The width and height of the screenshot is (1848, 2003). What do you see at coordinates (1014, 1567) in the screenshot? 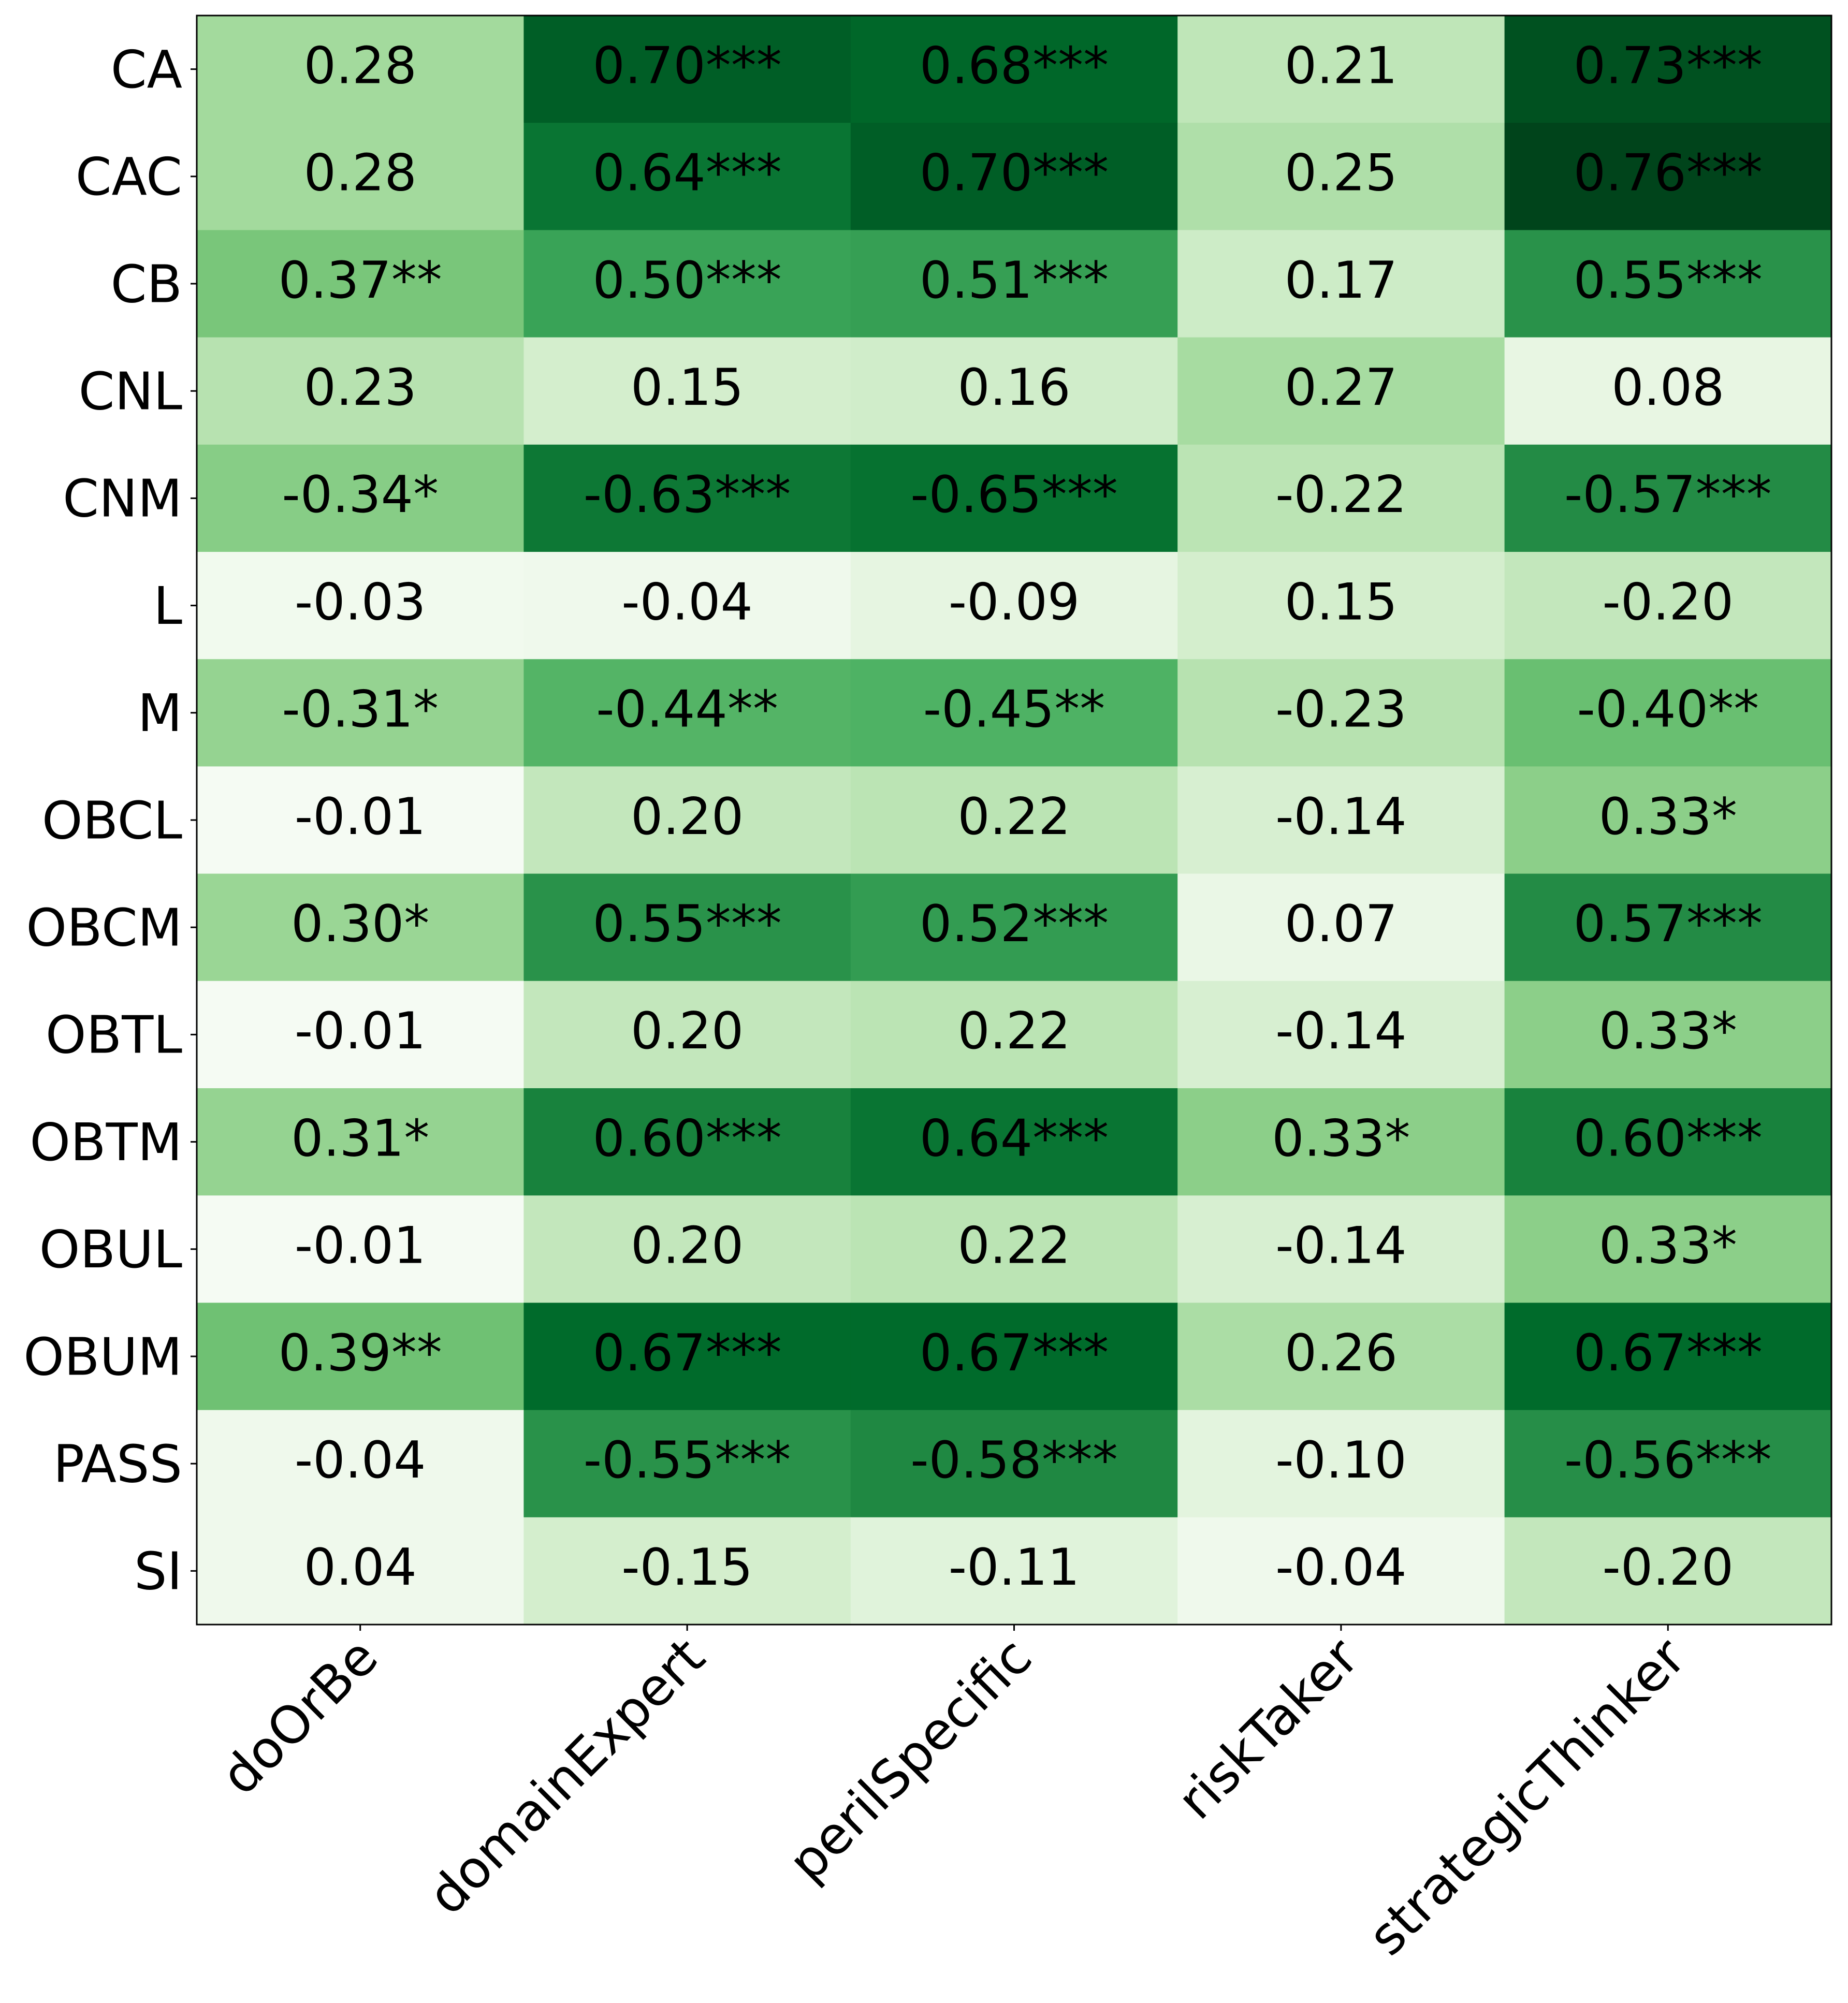
I see `cell-label: -0.11` at bounding box center [1014, 1567].